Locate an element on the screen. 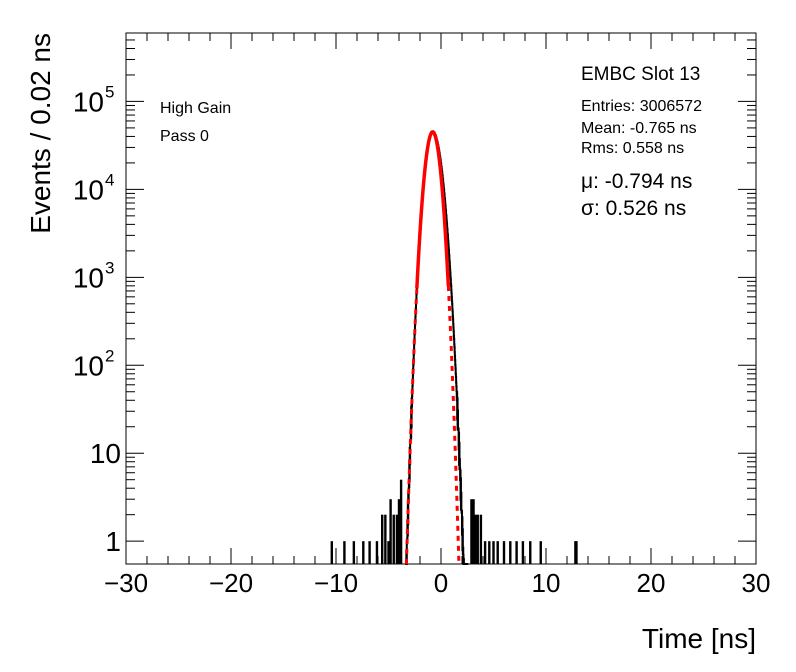 This screenshot has height=672, width=796. stats-rms: Rms: 0.558 ns is located at coordinates (632, 148).